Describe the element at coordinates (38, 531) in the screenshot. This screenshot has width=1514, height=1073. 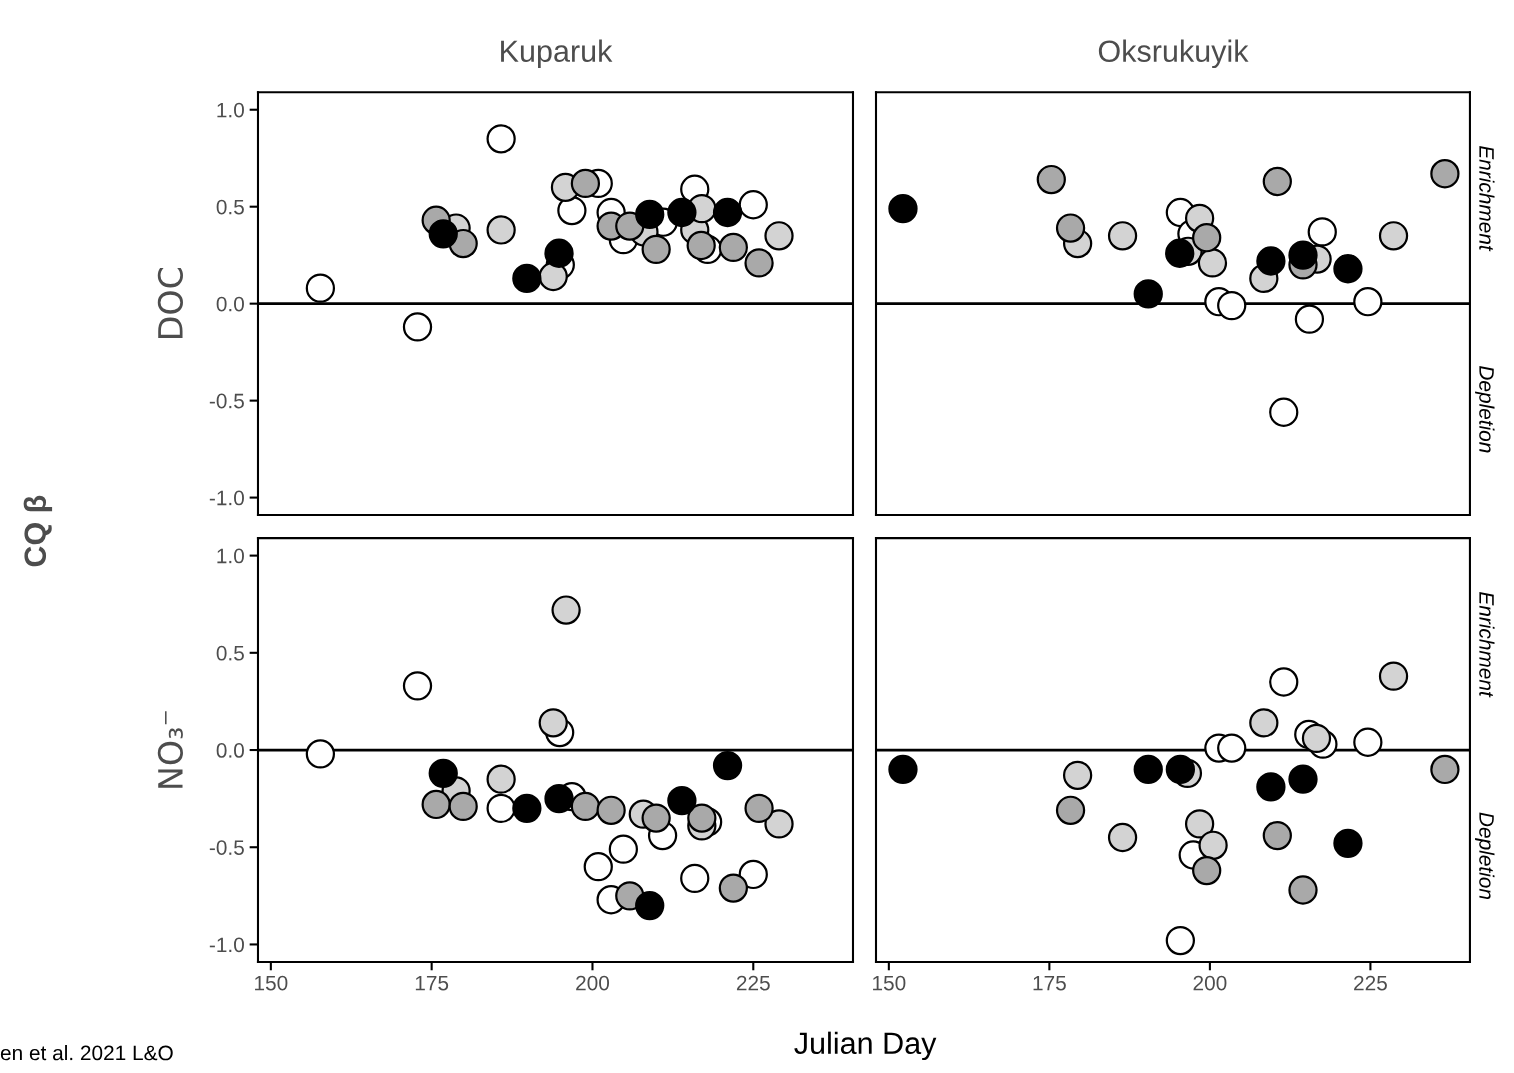
I see `text: CQ β` at that location.